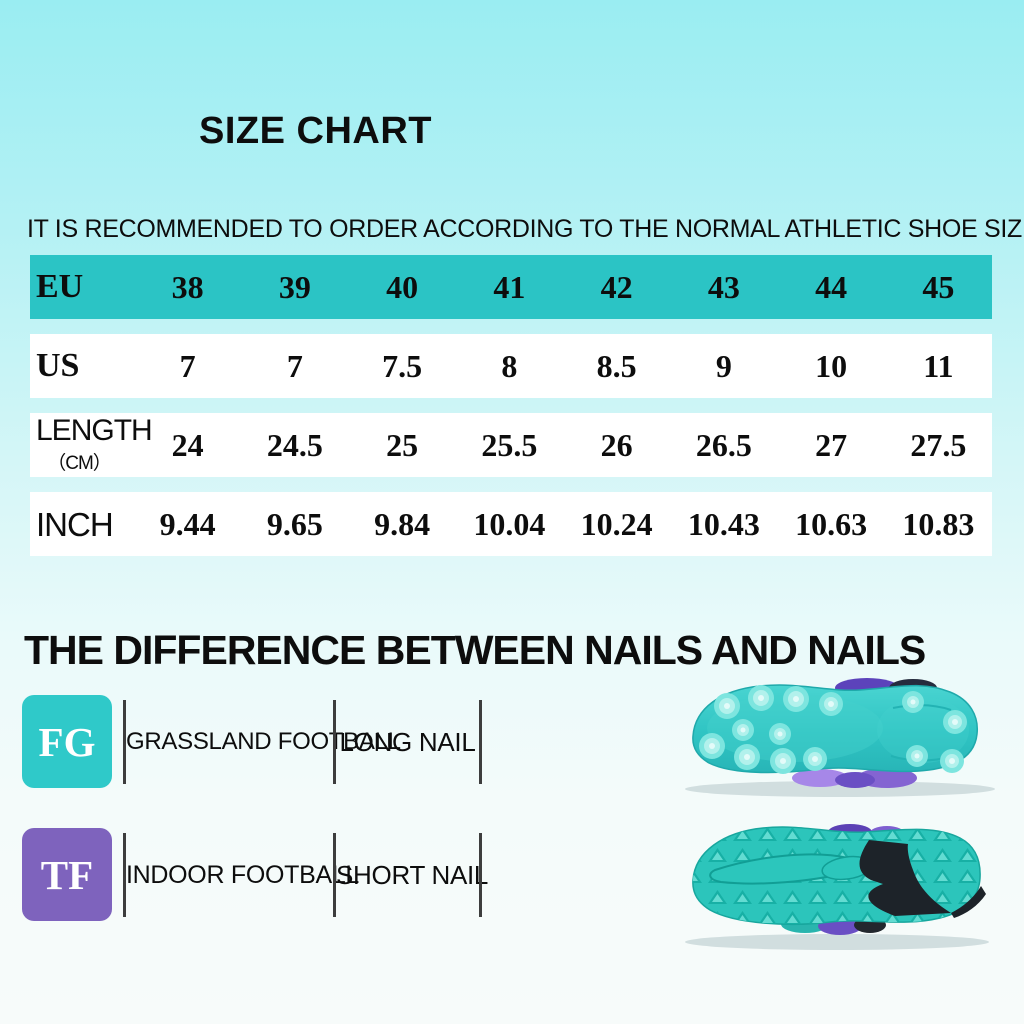  Describe the element at coordinates (831, 523) in the screenshot. I see `size-cell: 10.63` at that location.